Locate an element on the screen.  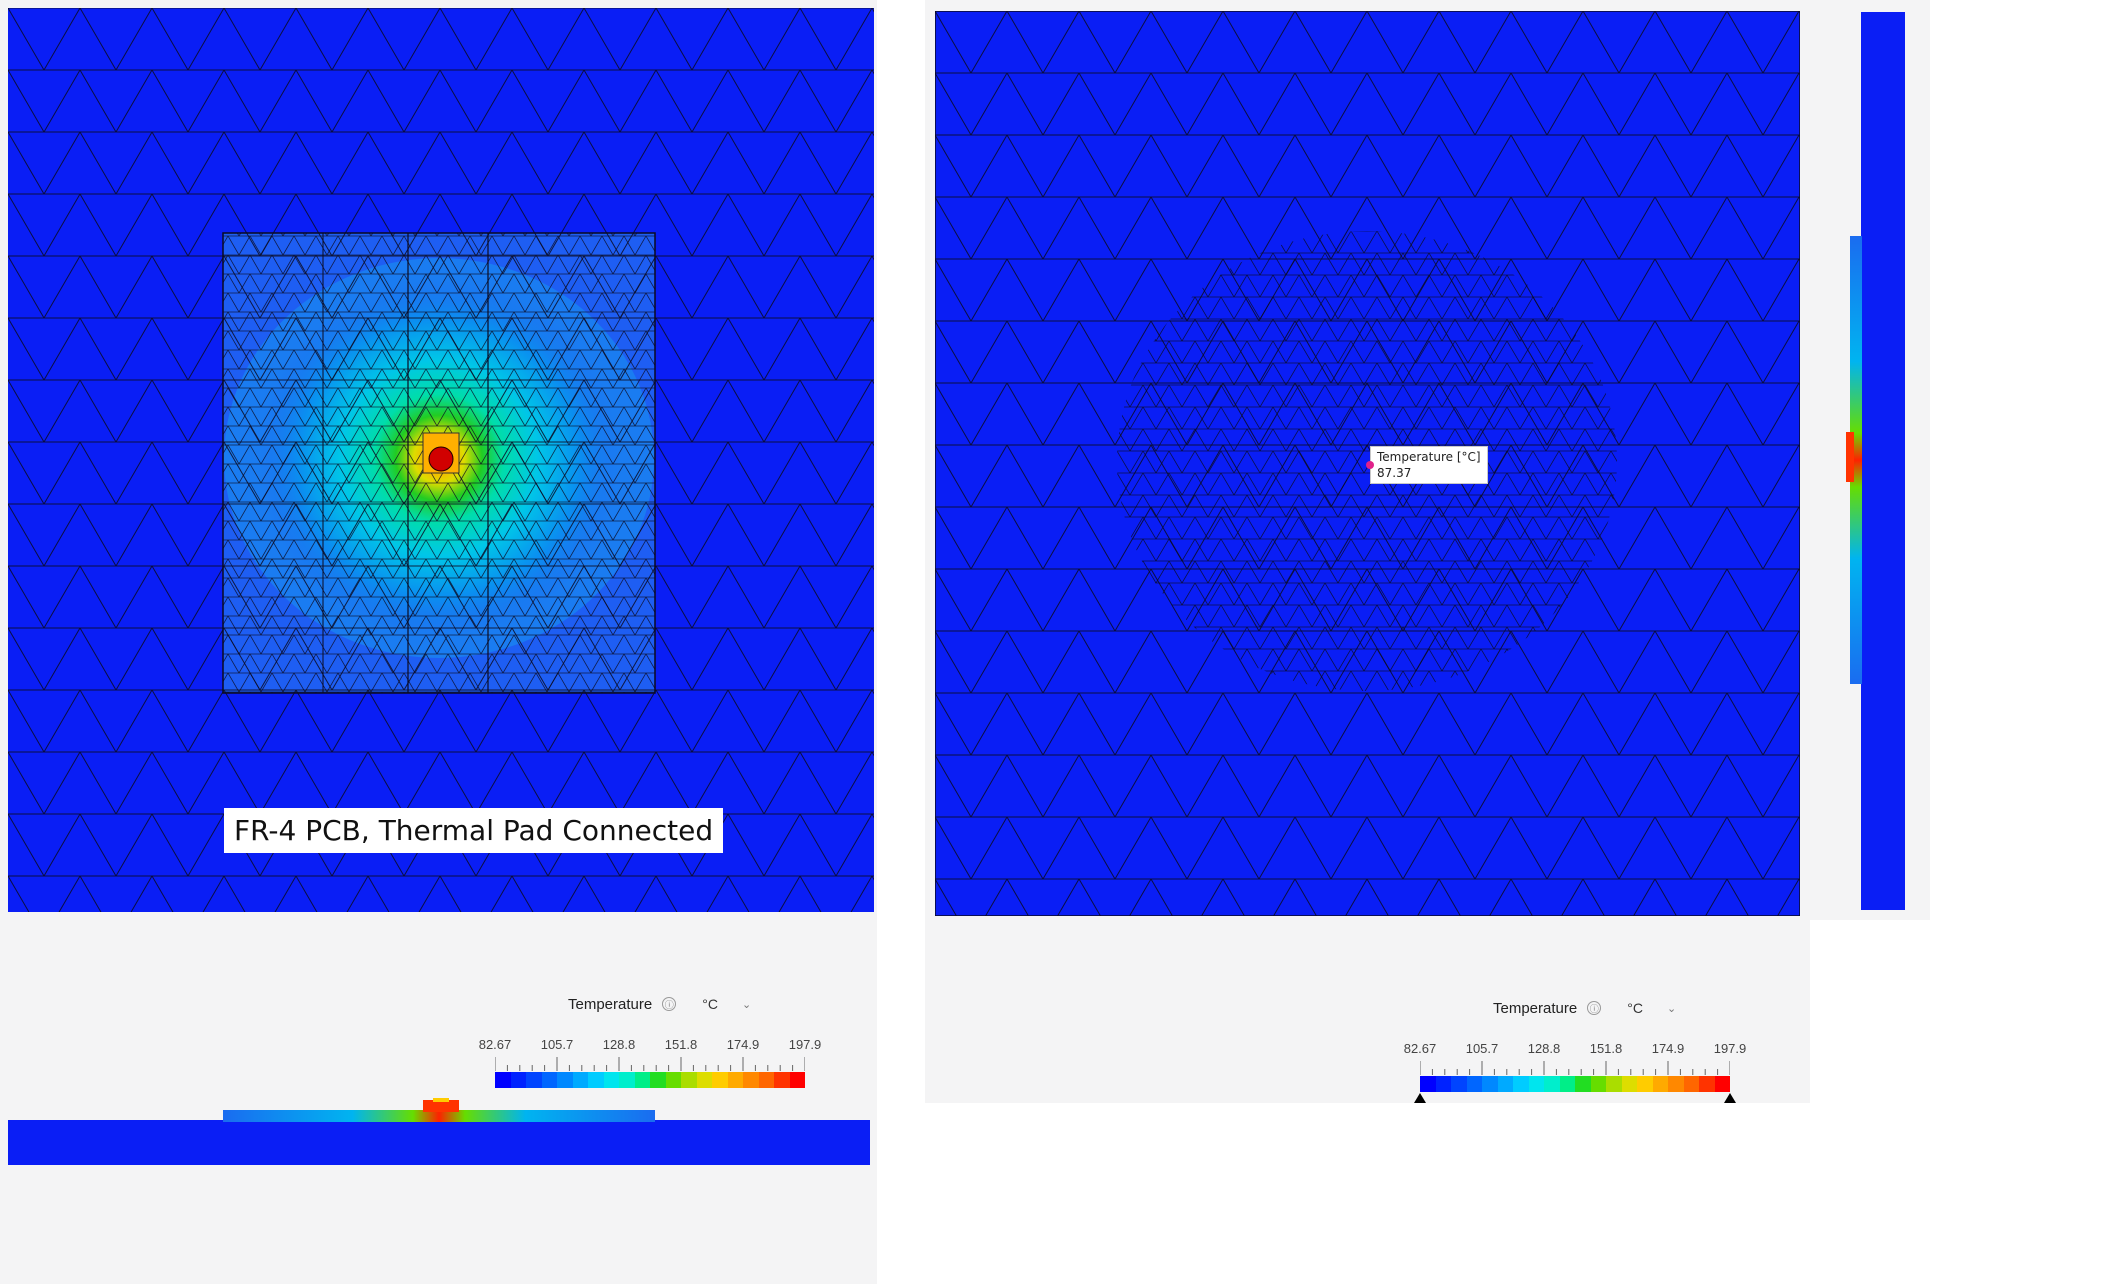
left-section-view is located at coordinates (441, 1131).